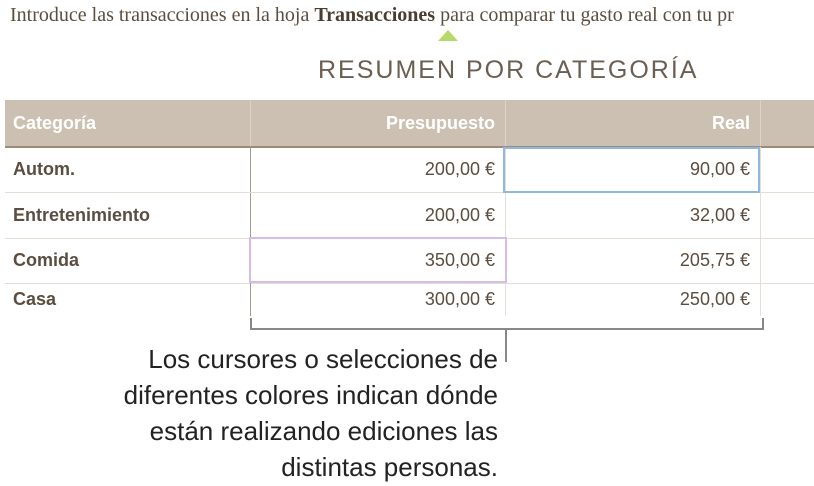 This screenshot has width=814, height=486. I want to click on cell-category: Autom., so click(44, 169).